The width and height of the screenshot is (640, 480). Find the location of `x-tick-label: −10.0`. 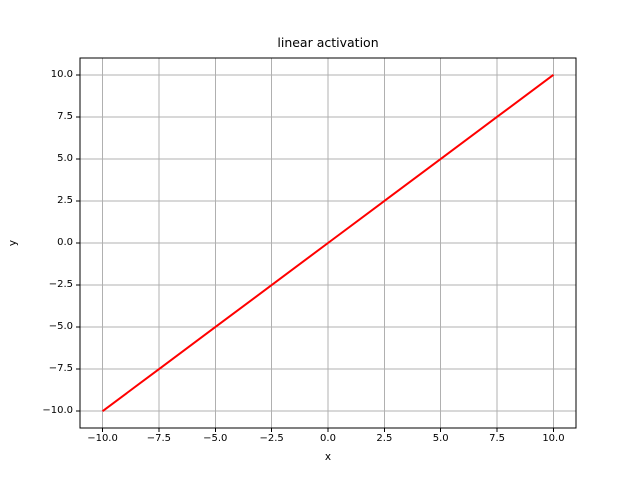

x-tick-label: −10.0 is located at coordinates (102, 438).